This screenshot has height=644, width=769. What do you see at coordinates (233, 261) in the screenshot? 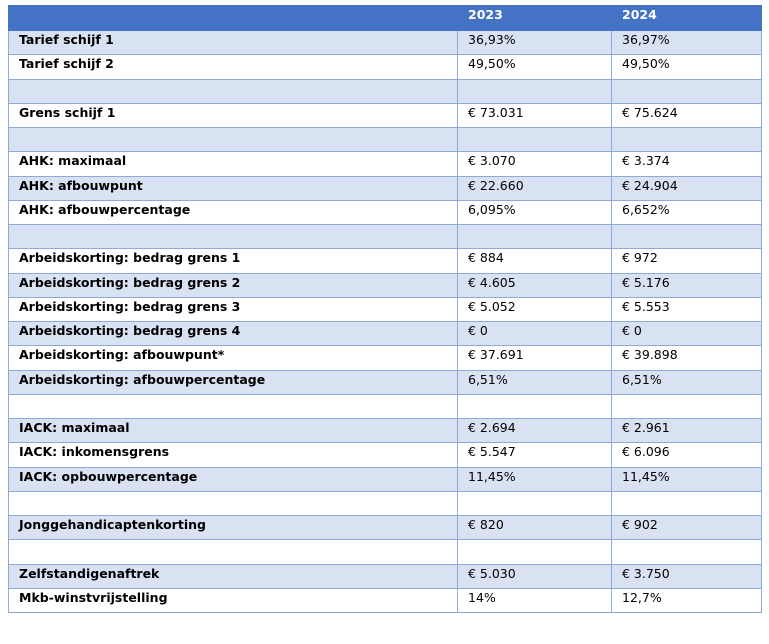
I see `row-label: Arbeidskorting: bedrag grens 1` at bounding box center [233, 261].